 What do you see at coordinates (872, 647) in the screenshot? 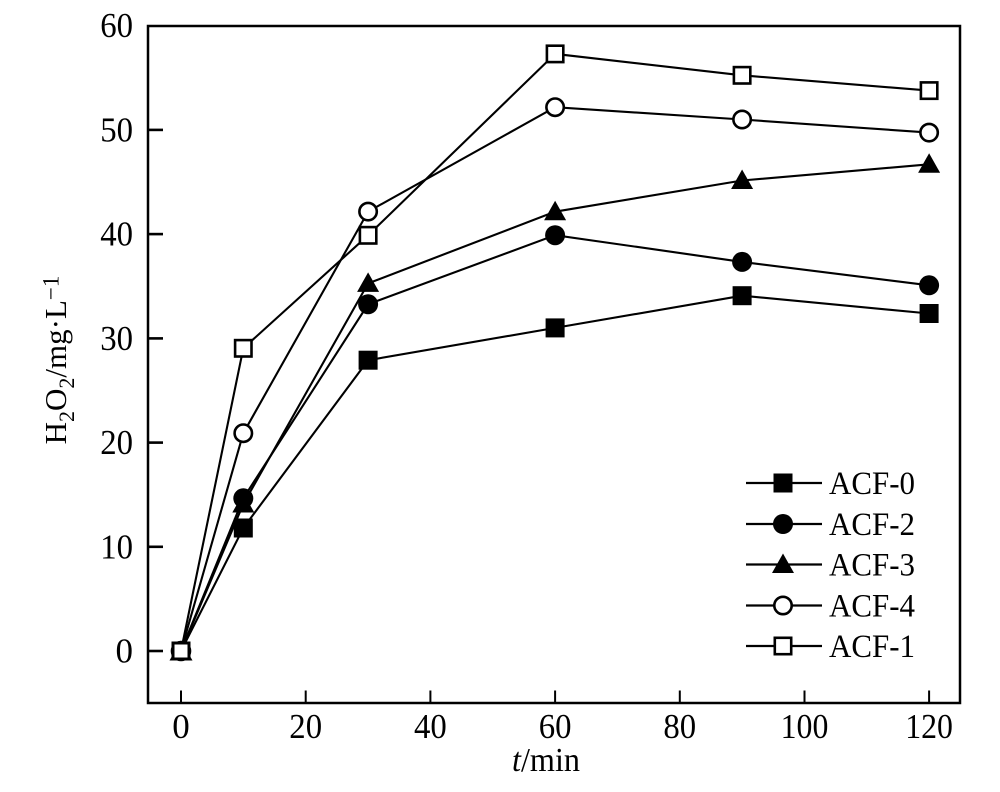
I see `svg-text: ACF-1` at bounding box center [872, 647].